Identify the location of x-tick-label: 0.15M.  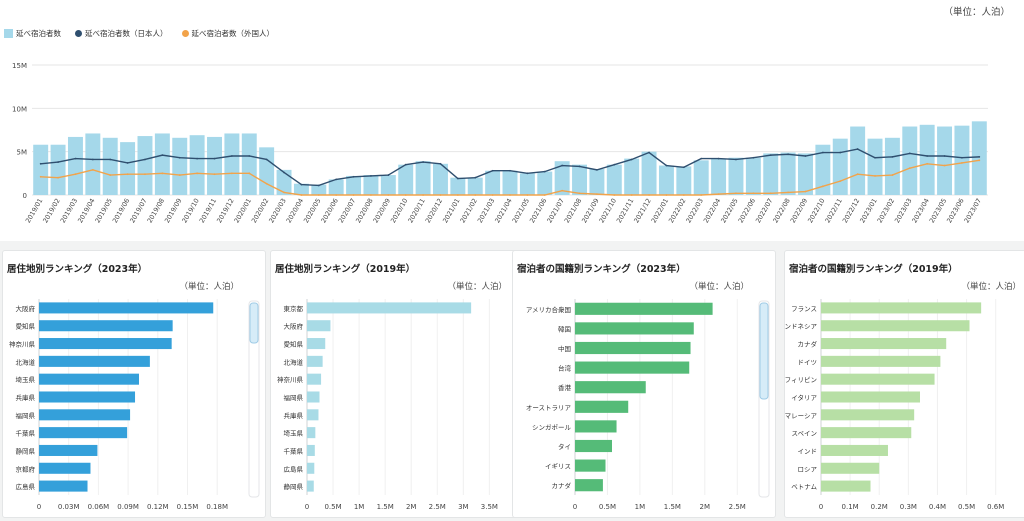
(188, 507).